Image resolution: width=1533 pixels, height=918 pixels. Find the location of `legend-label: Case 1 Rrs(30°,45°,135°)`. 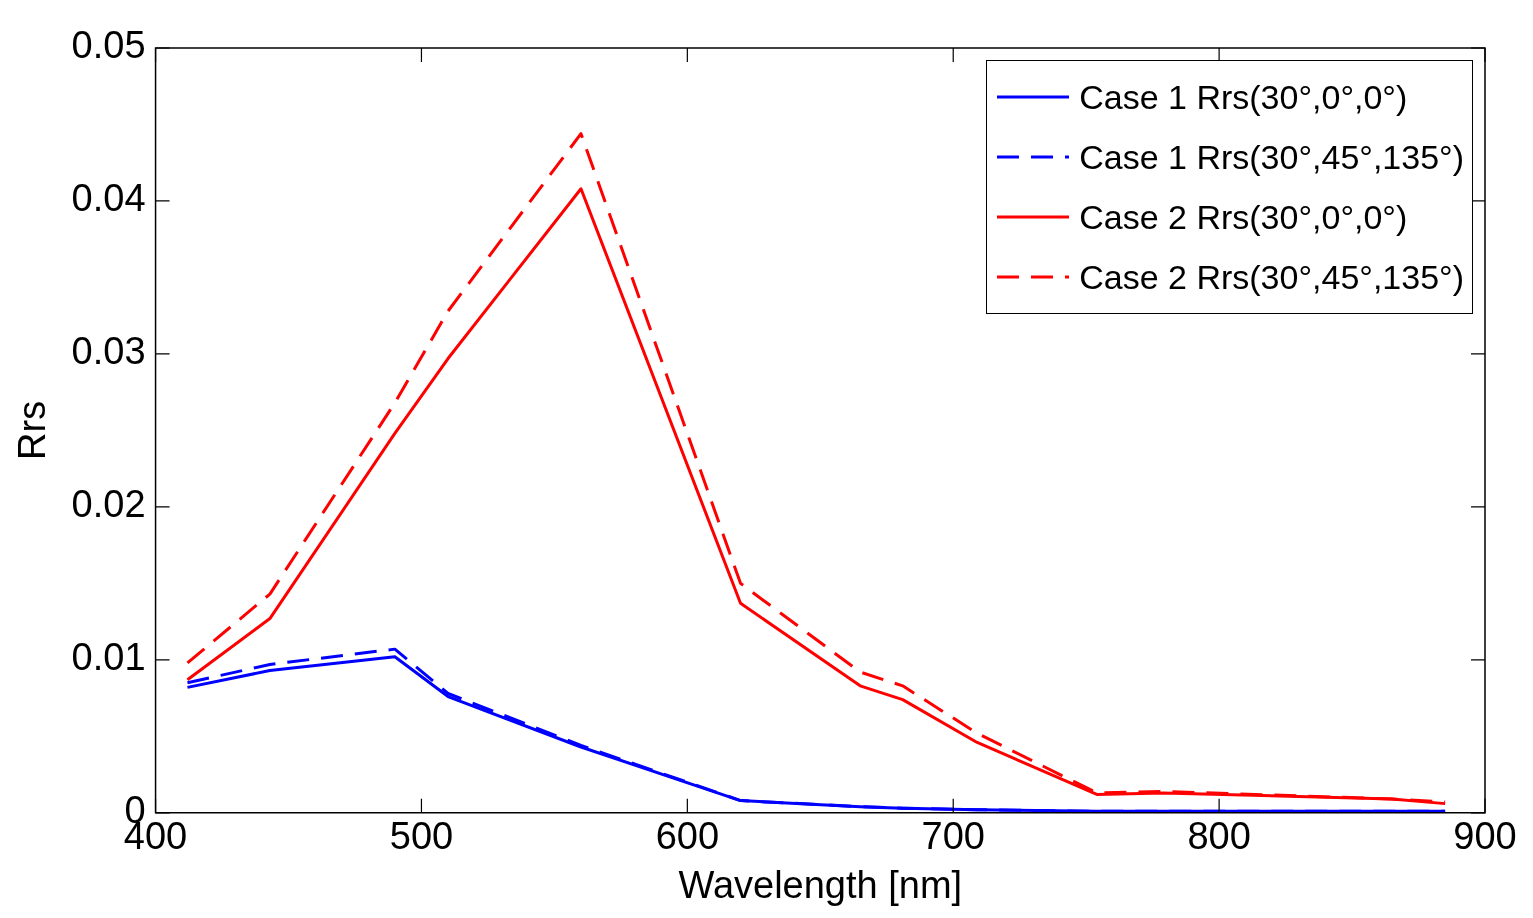

legend-label: Case 1 Rrs(30°,45°,135°) is located at coordinates (1271, 157).